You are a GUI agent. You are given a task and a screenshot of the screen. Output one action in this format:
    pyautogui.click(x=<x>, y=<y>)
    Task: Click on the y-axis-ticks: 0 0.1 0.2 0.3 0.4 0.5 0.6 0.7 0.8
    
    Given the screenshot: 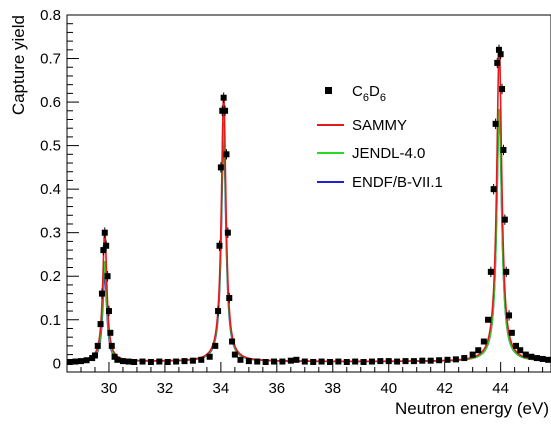 What is the action you would take?
    pyautogui.click(x=59, y=189)
    